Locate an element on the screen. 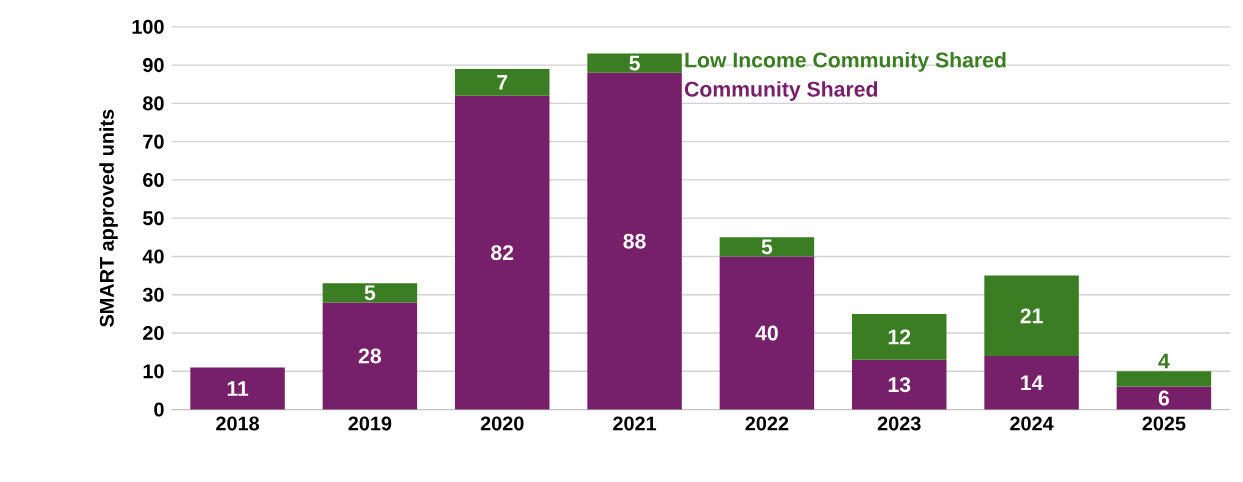 The height and width of the screenshot is (482, 1243). data-label: 6 is located at coordinates (1164, 398).